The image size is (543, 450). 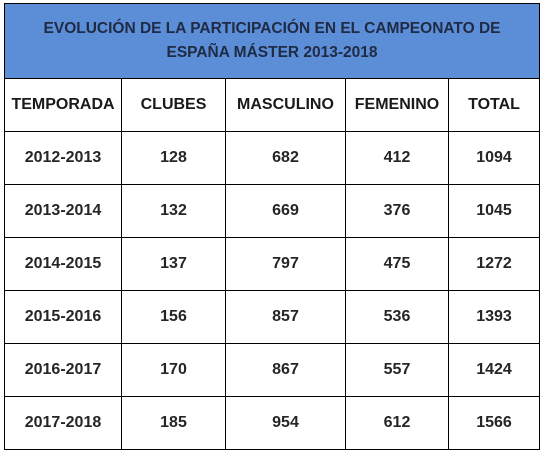 I want to click on cell-clubes: 156, so click(x=173, y=317).